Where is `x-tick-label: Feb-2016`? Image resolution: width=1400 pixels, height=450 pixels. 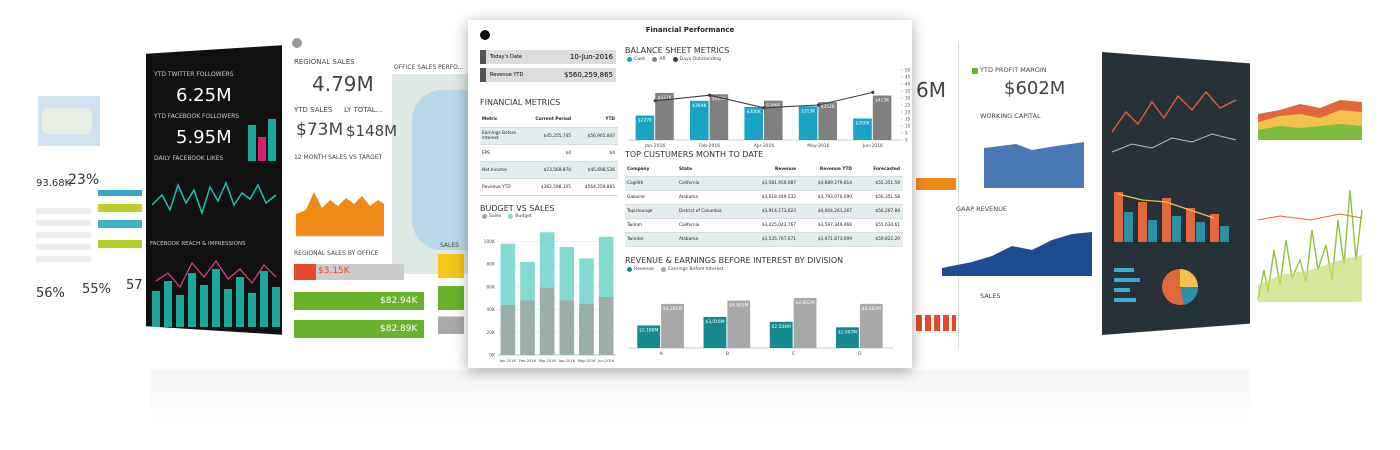 x-tick-label: Feb-2016 is located at coordinates (528, 361).